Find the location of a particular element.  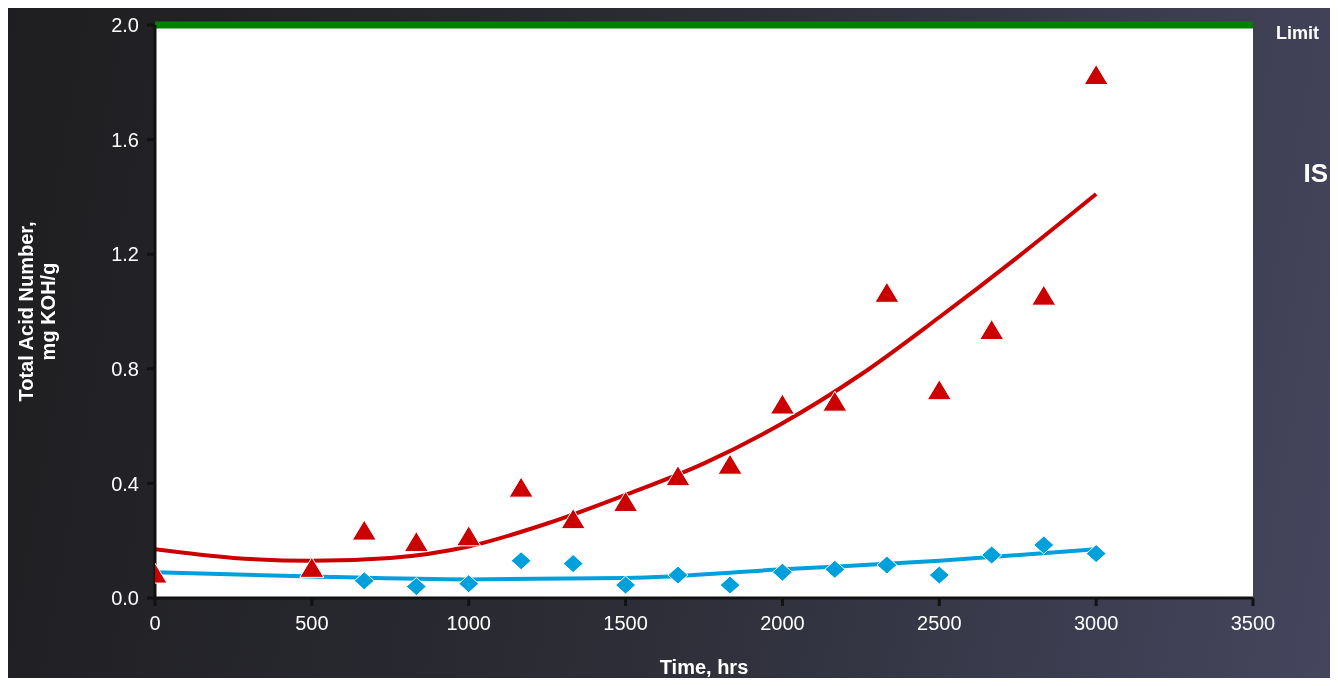

text: IS is located at coordinates (1315, 173).